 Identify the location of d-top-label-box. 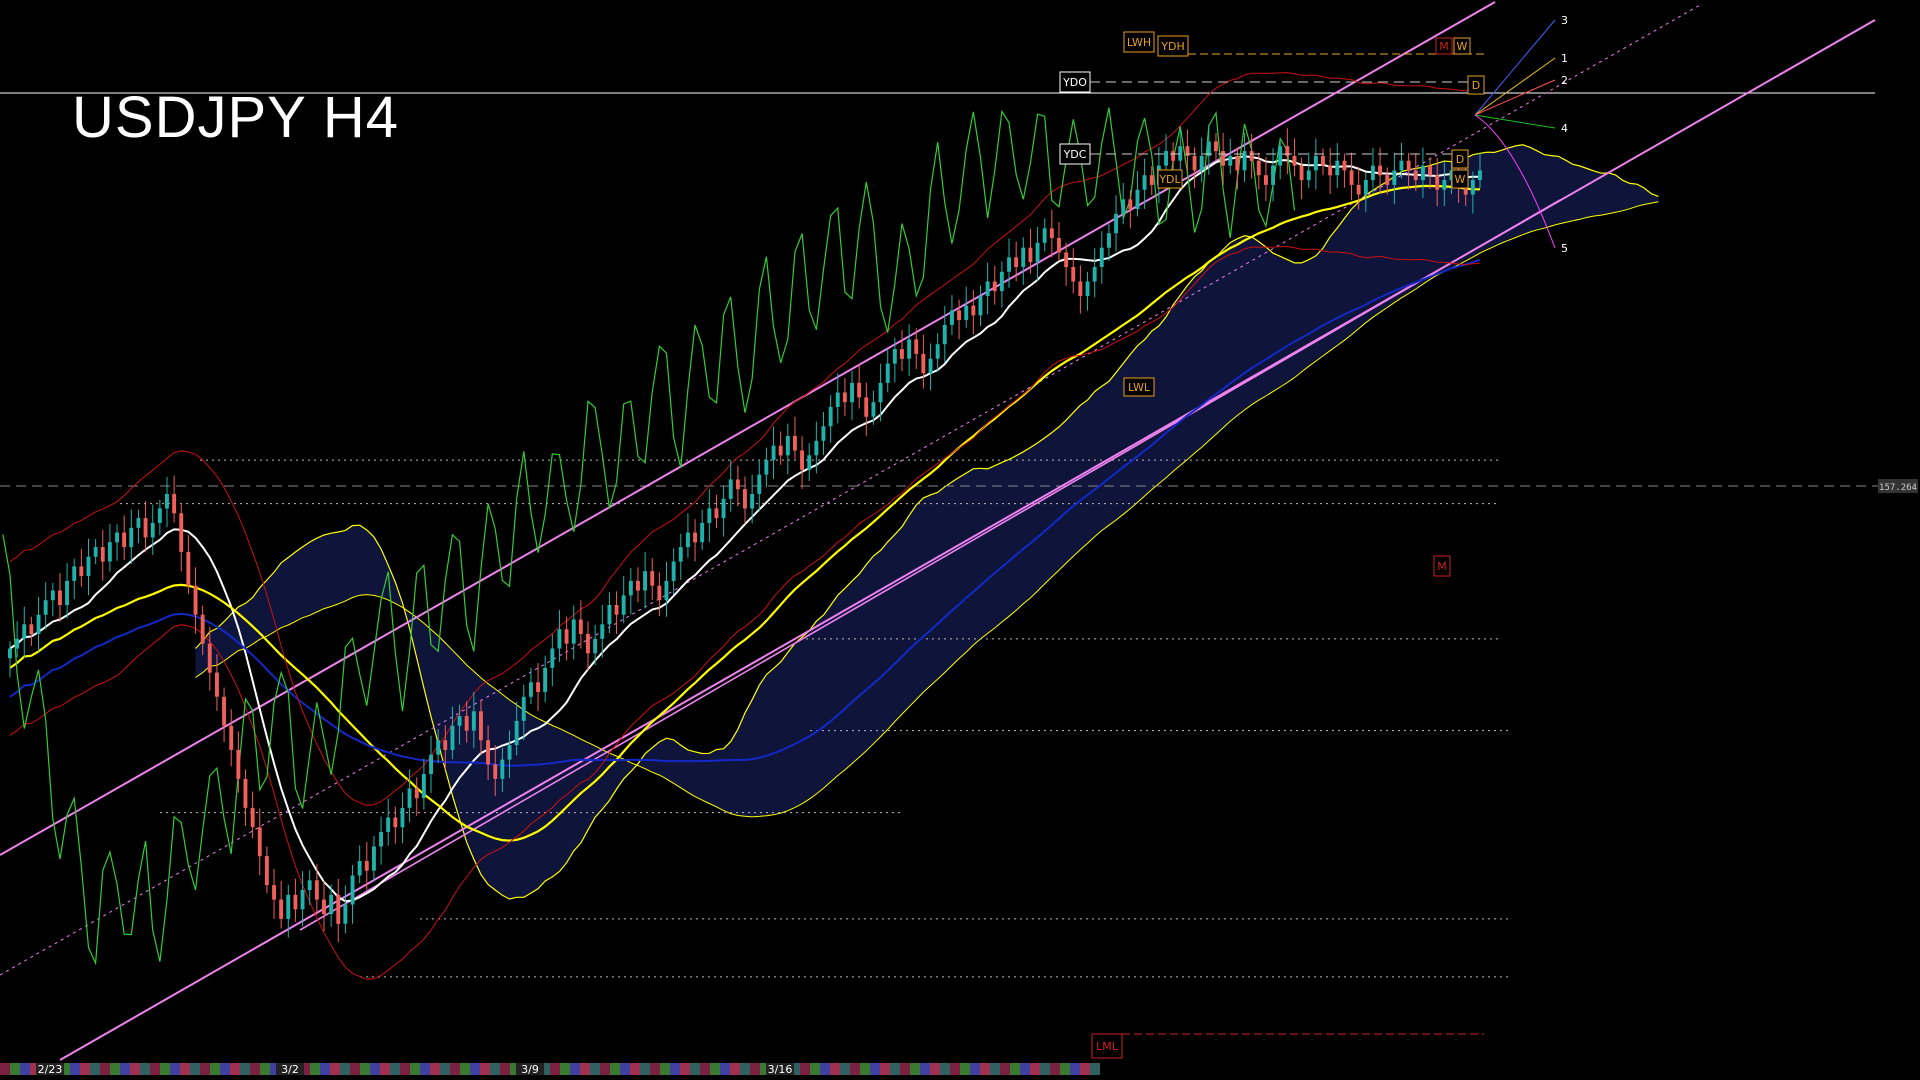
(1476, 85).